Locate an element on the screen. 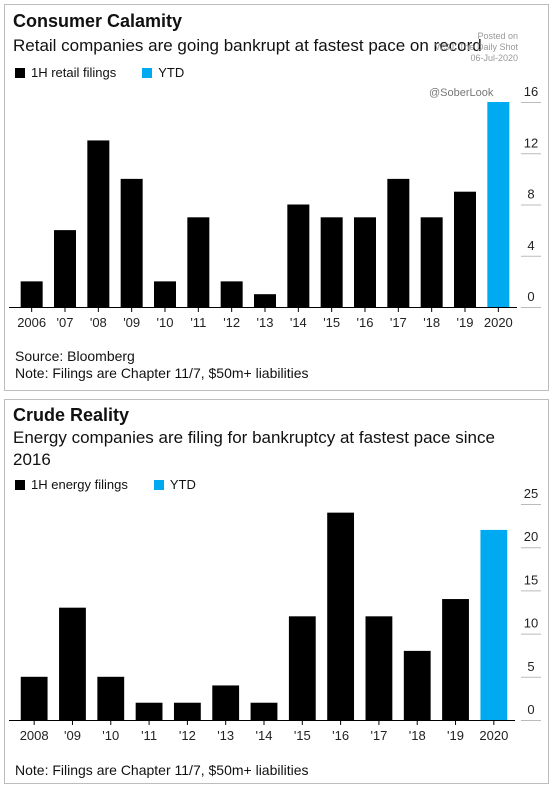  watermark-line2: WSJ: The Daily Shot is located at coordinates (476, 47).